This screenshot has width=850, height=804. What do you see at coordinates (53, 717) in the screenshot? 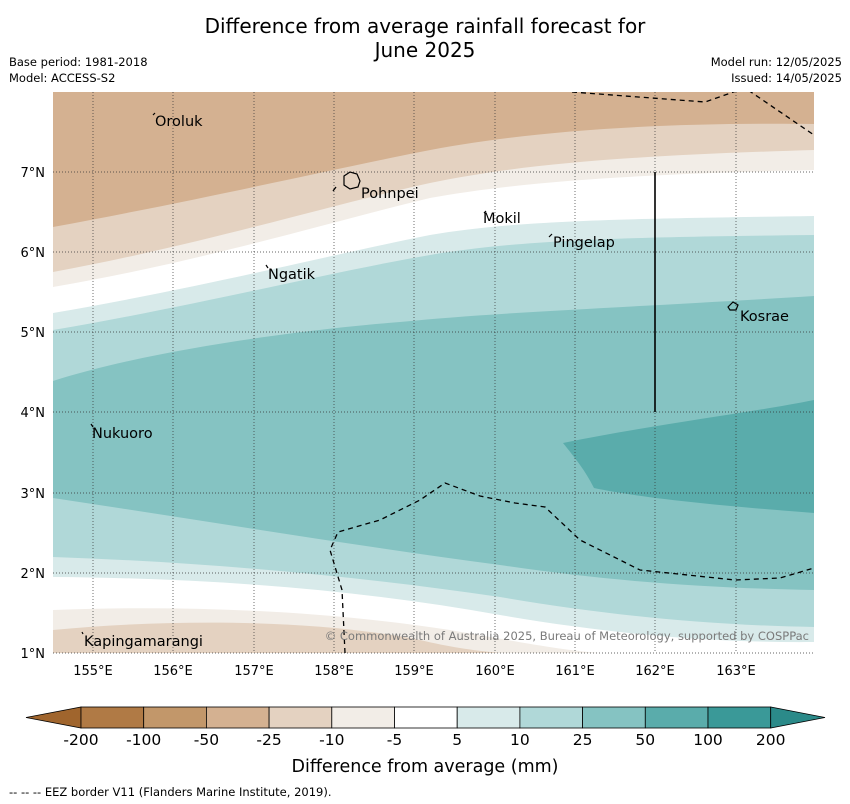
I see `colorbar-extend-low` at bounding box center [53, 717].